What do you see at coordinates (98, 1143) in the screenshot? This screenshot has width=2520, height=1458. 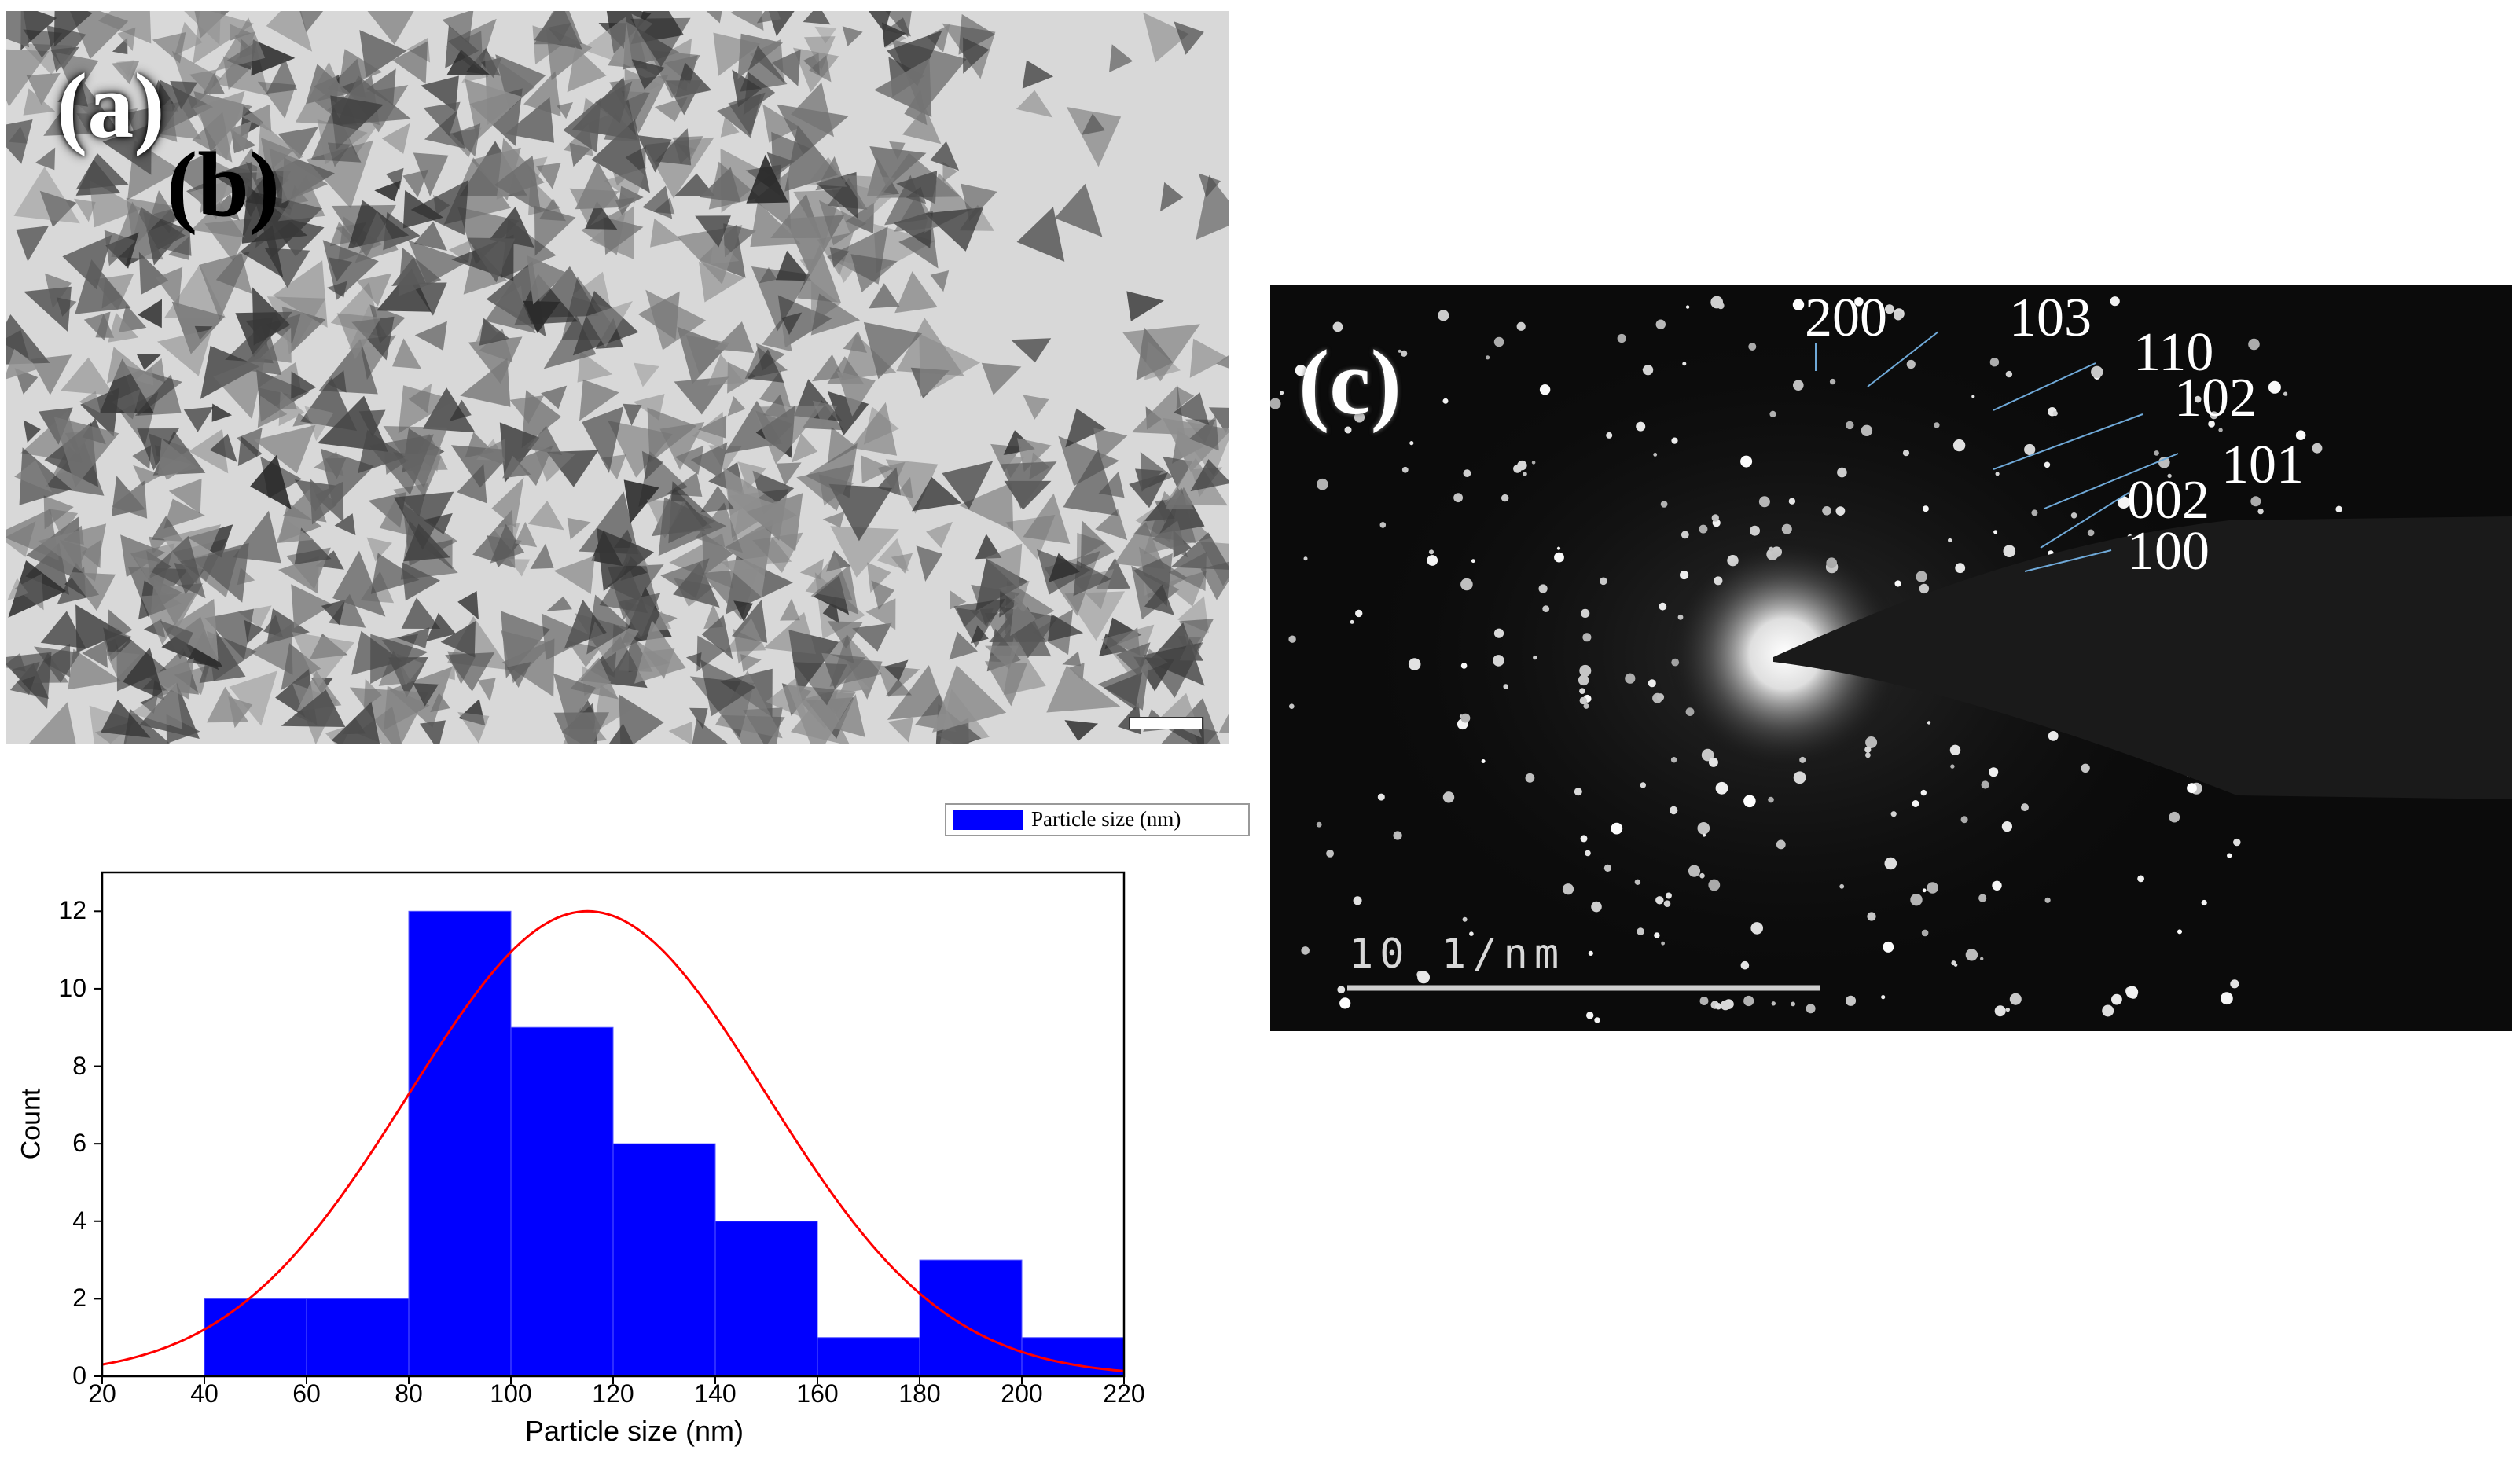 I see `y-axis-ticks` at bounding box center [98, 1143].